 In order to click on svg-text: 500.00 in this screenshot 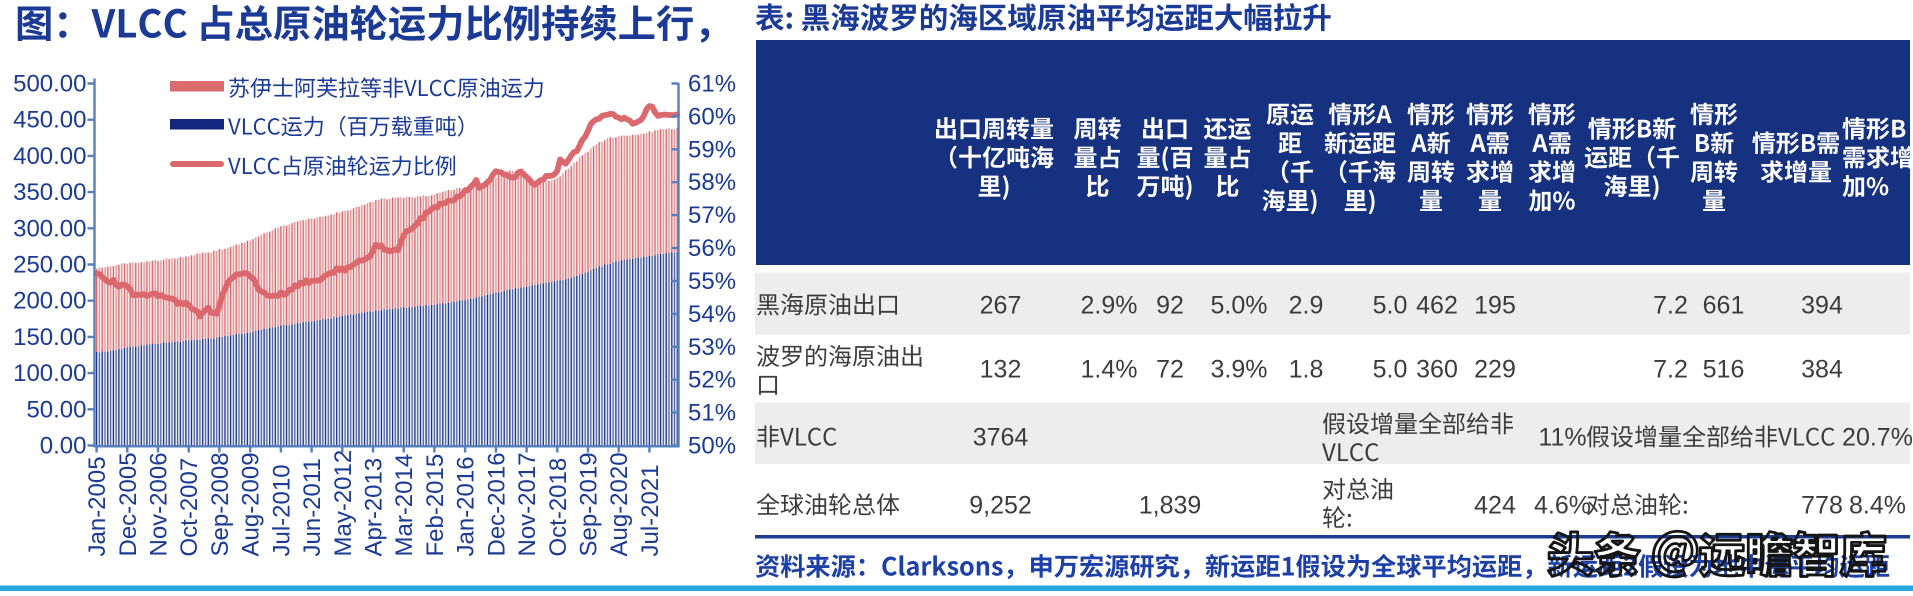, I will do `click(49, 84)`.